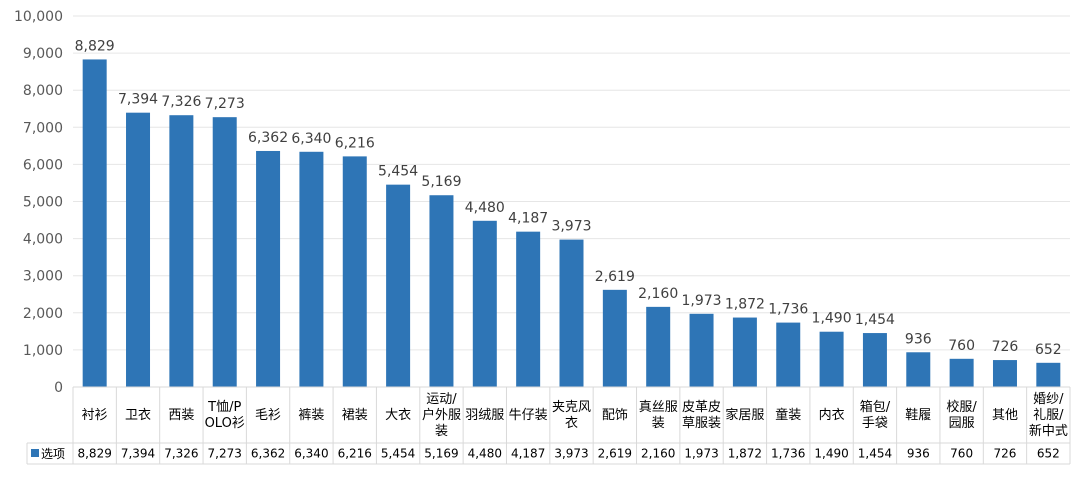  I want to click on category-label: 家居服, so click(744, 415).